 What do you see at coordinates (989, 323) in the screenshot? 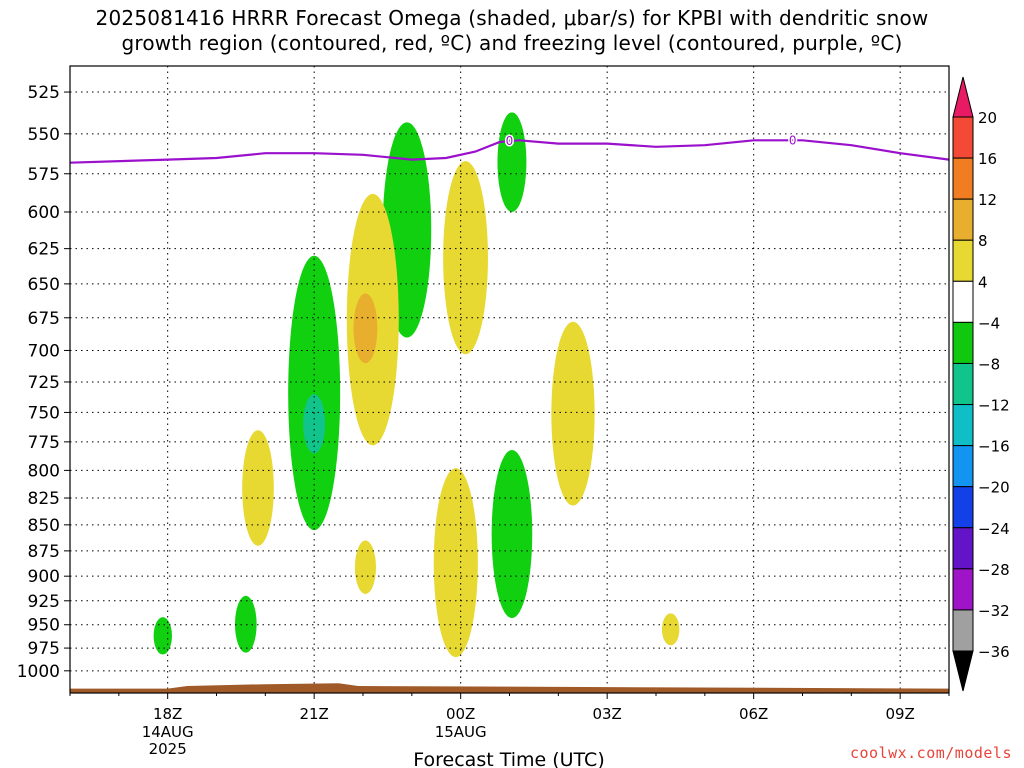
I see `colorbar-label-5: −4` at bounding box center [989, 323].